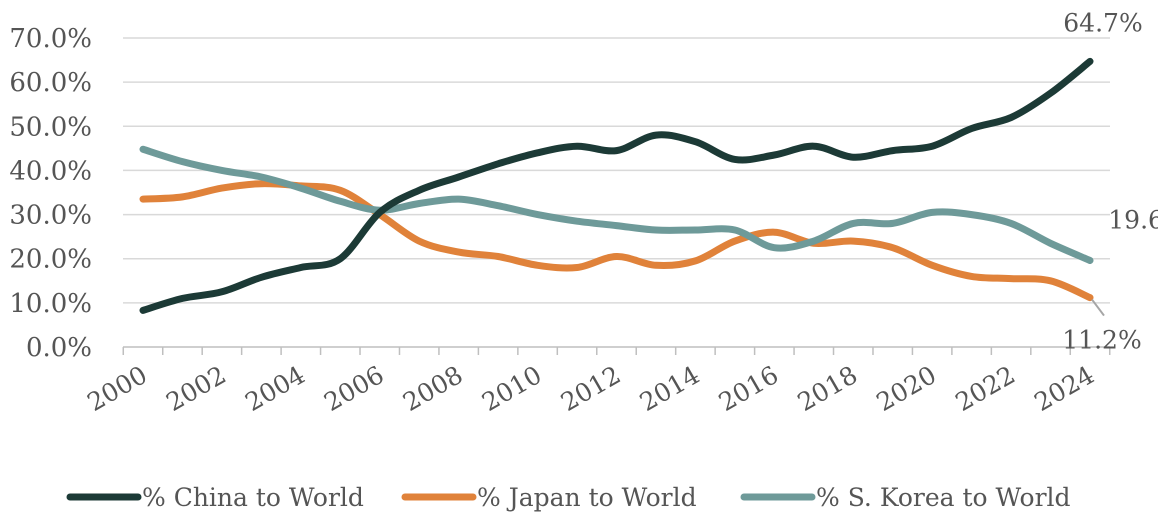 Image resolution: width=1158 pixels, height=522 pixels. What do you see at coordinates (907, 388) in the screenshot?
I see `x-tick-label: 2020` at bounding box center [907, 388].